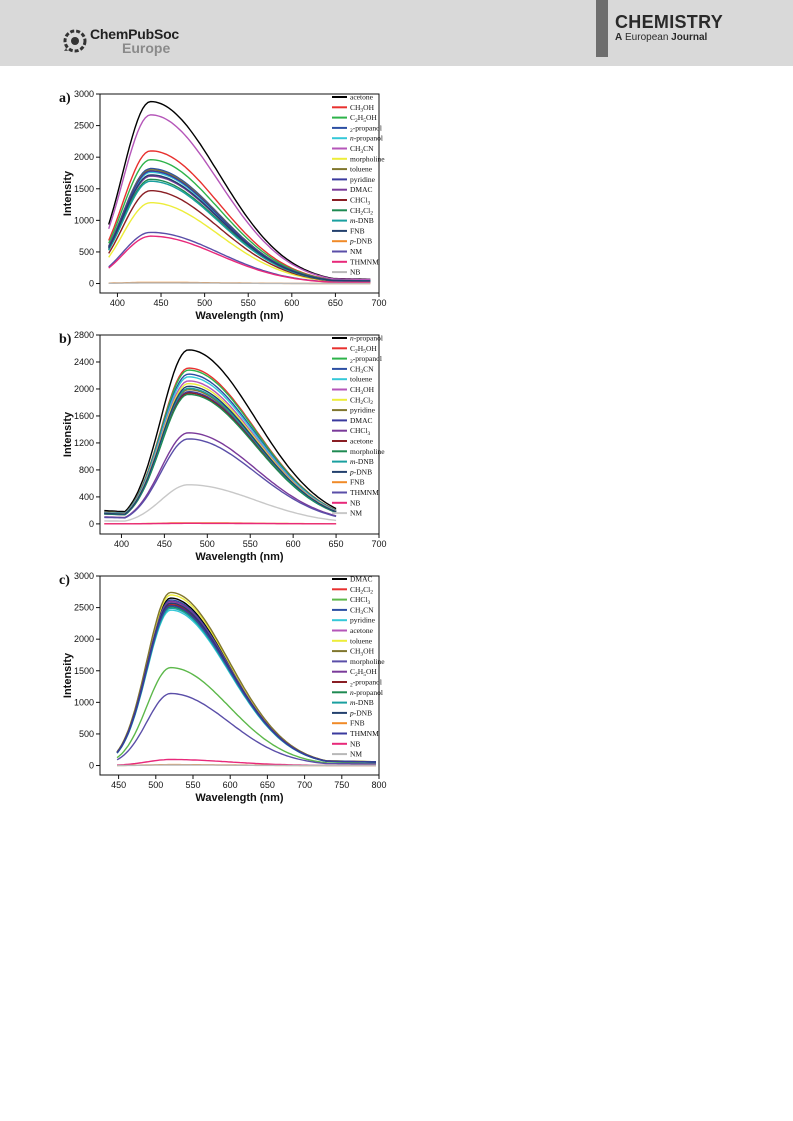  Describe the element at coordinates (65, 98) in the screenshot. I see `panel-label: a)` at that location.